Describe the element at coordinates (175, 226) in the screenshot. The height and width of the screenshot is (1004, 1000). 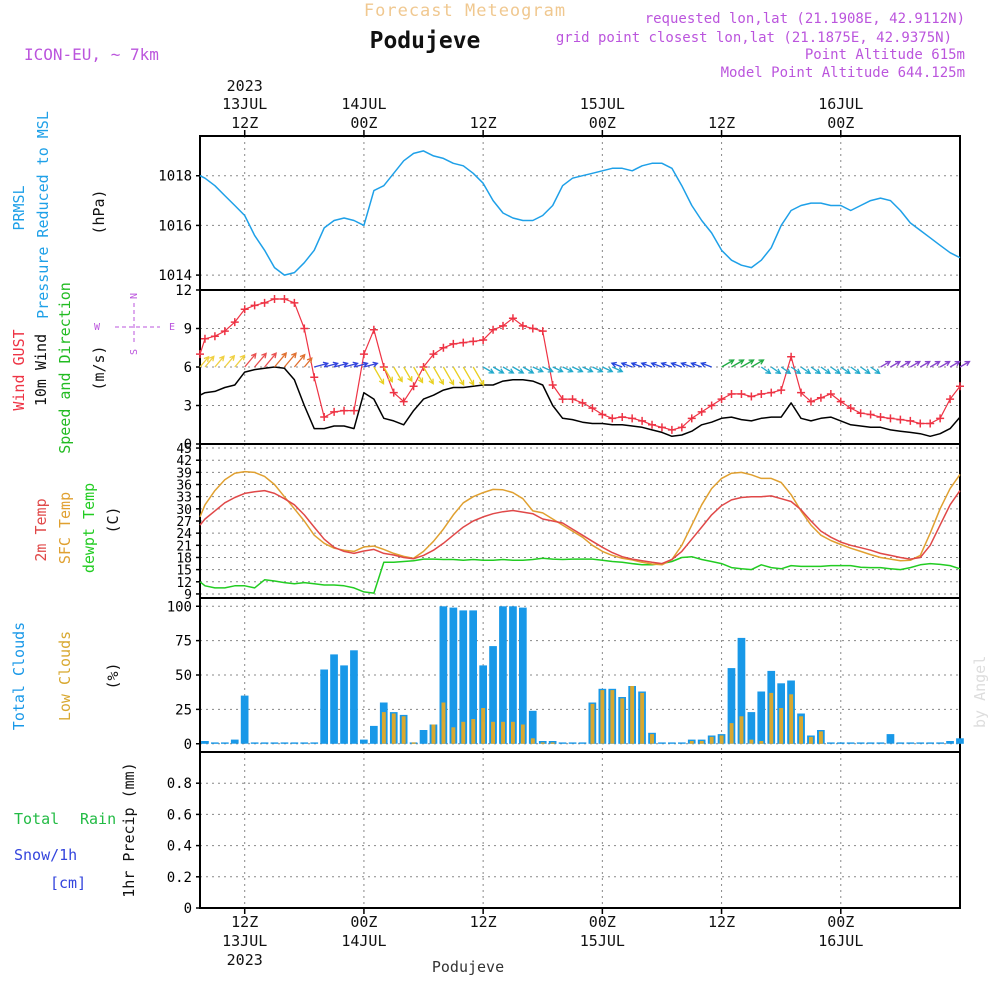
I see `y-tick-label: 1016` at that location.